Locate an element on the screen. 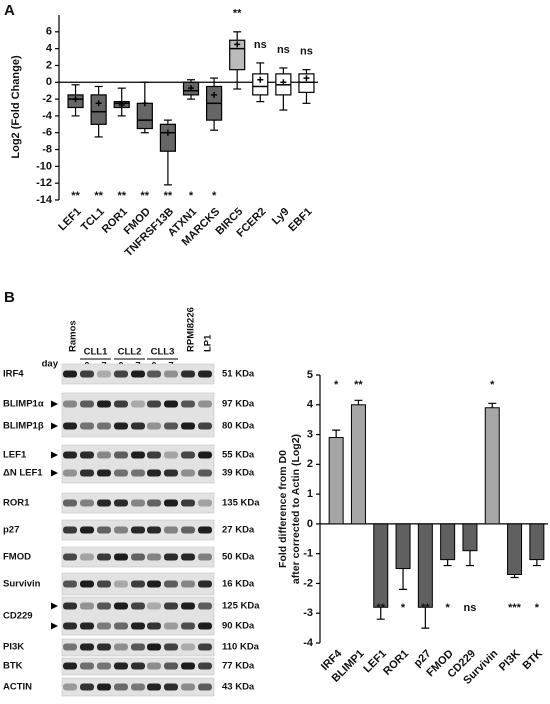  row-label: p27 is located at coordinates (11, 530).